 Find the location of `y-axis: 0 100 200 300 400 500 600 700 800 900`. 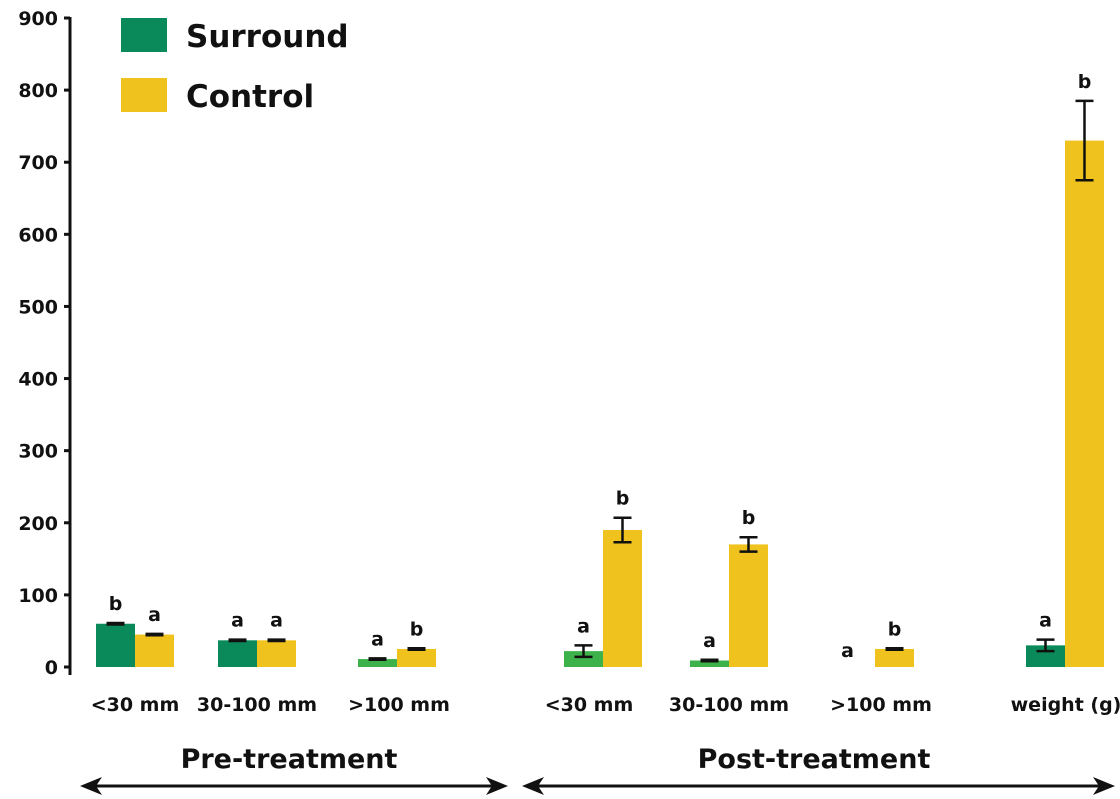

y-axis: 0 100 200 300 400 500 600 700 800 900 is located at coordinates (45, 343).